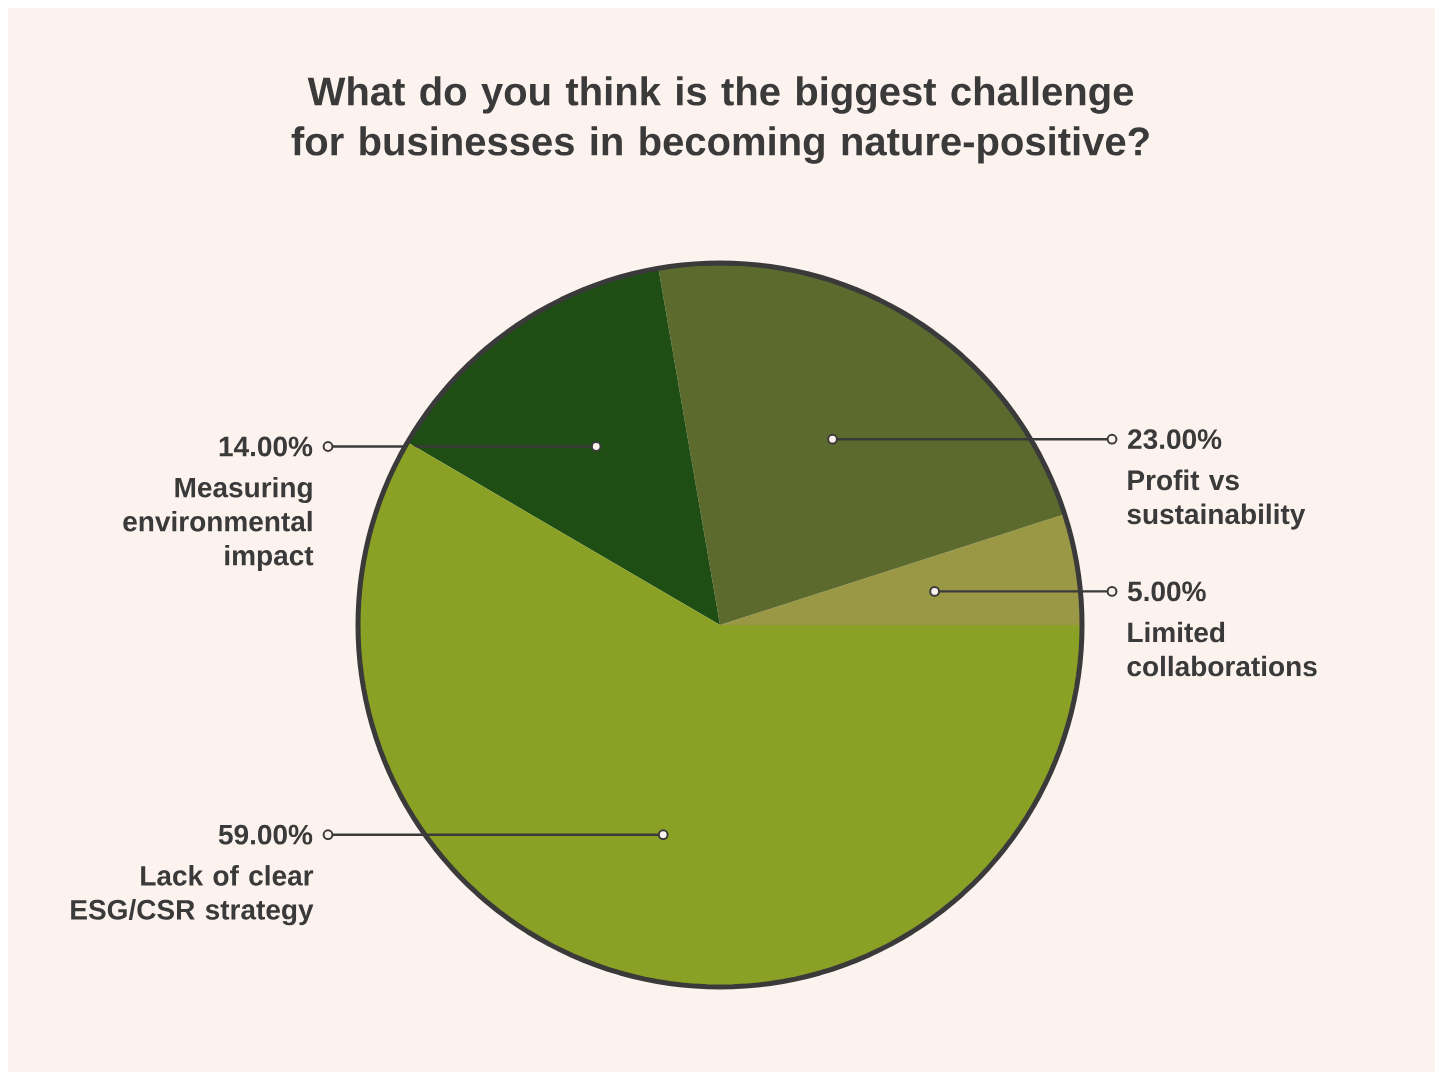 The width and height of the screenshot is (1443, 1072). What do you see at coordinates (1216, 499) in the screenshot?
I see `slice-label: Profit vs sustainability` at bounding box center [1216, 499].